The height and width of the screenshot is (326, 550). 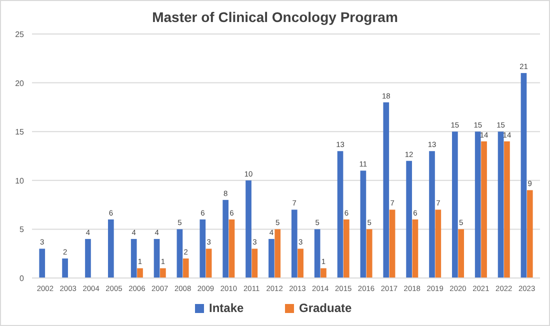 I want to click on chart-title: Master of Clinical Oncology Program, so click(x=275, y=17).